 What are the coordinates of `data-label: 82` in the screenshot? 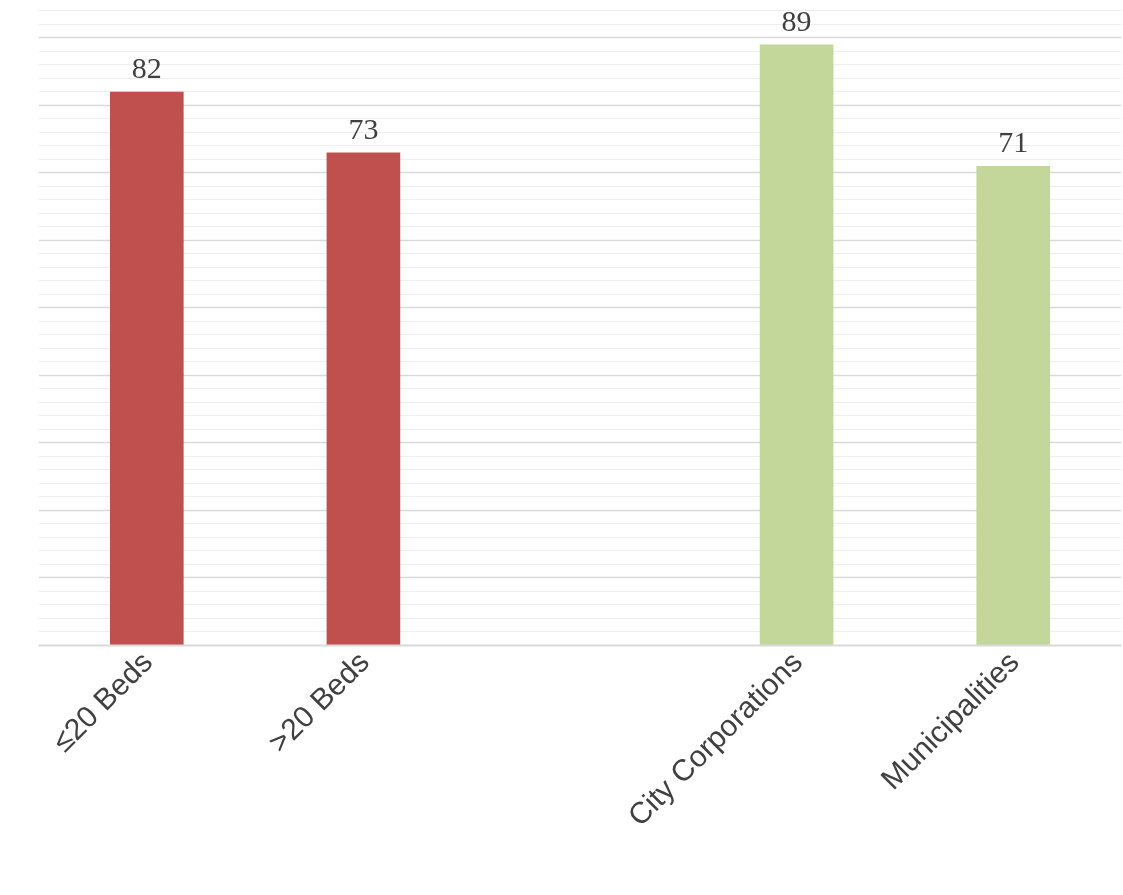 It's located at (146, 67).